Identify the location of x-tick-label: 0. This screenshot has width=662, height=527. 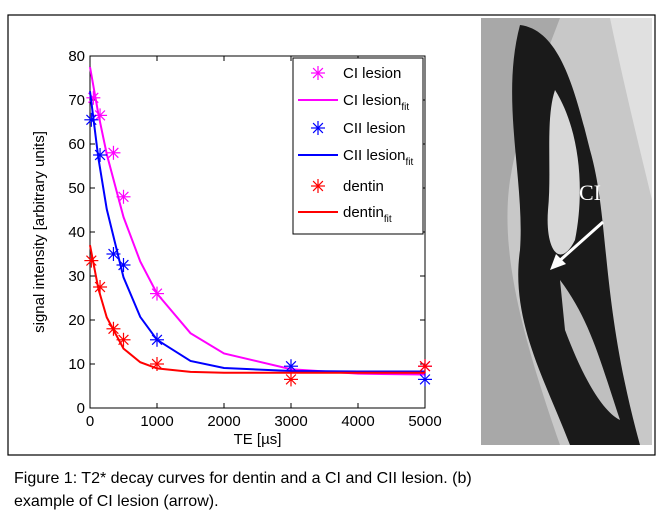
(90, 421).